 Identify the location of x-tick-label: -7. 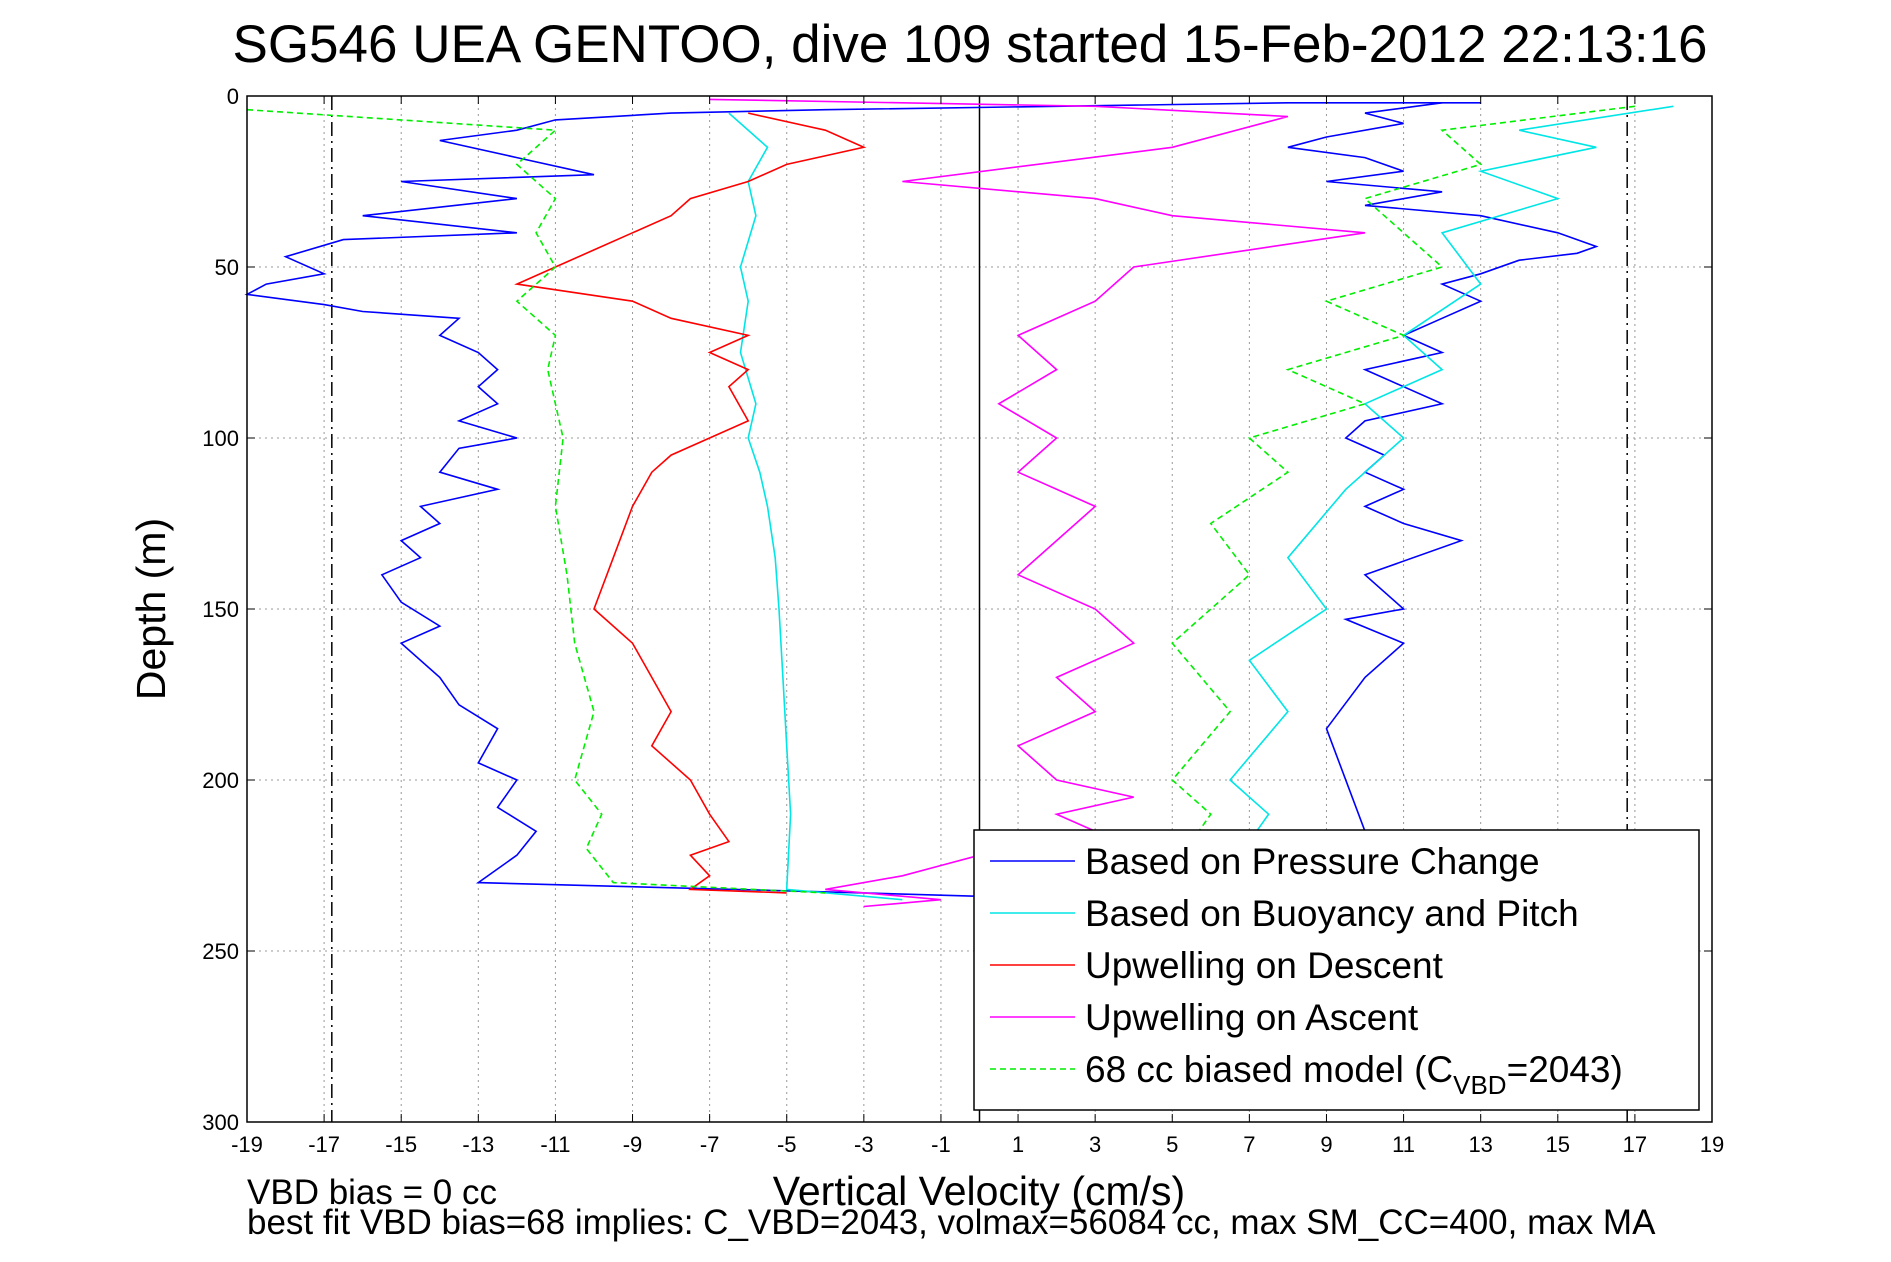
(710, 1144).